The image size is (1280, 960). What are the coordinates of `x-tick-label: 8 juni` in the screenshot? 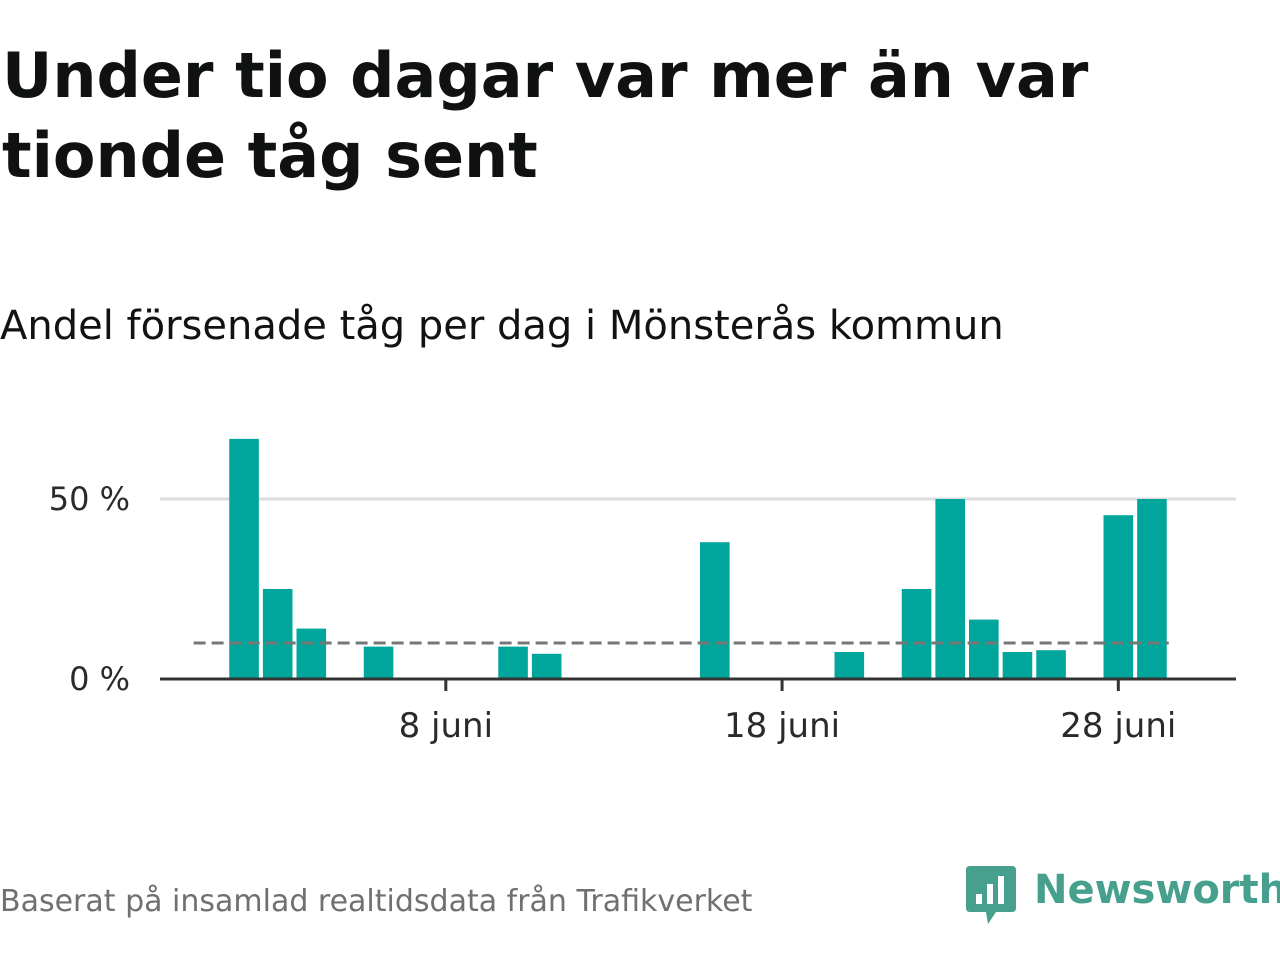 It's located at (446, 726).